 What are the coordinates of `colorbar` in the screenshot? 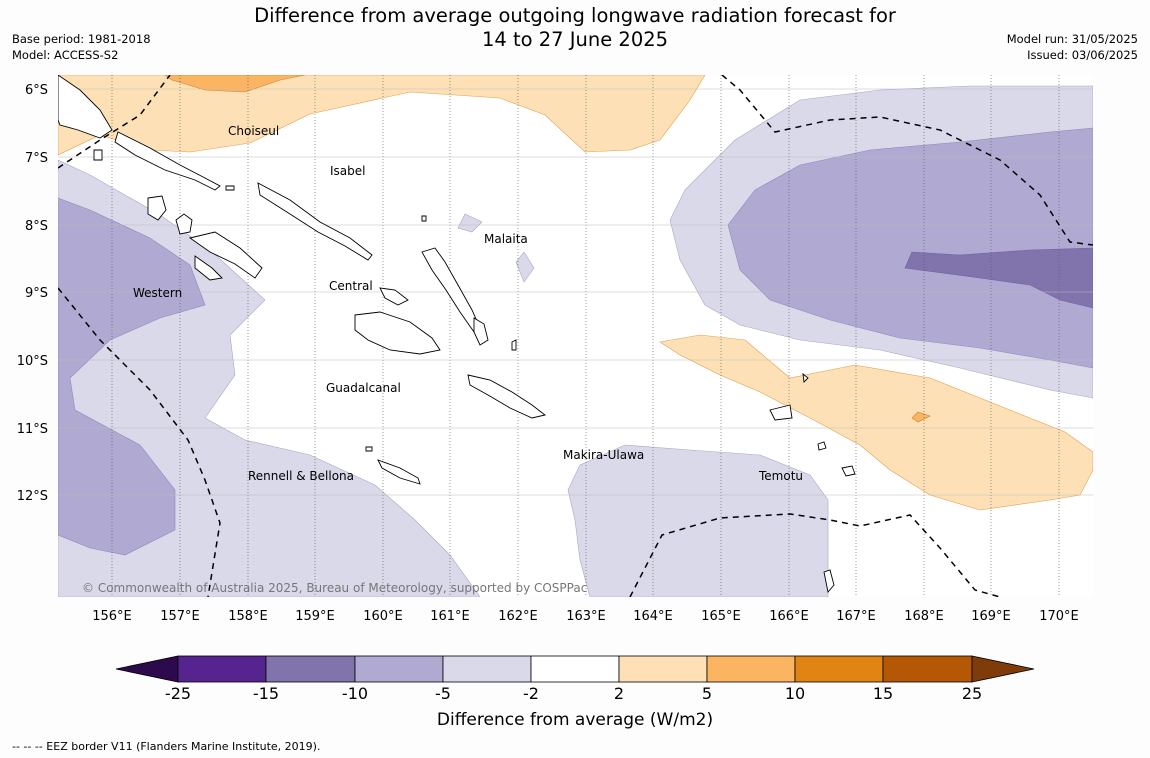 It's located at (575, 669).